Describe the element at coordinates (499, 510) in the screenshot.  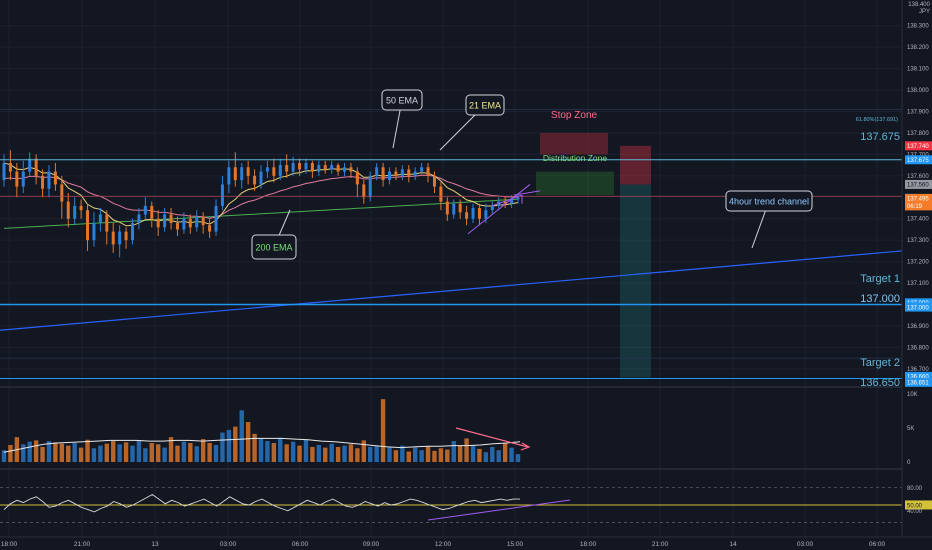
I see `osc-divergence-line` at that location.